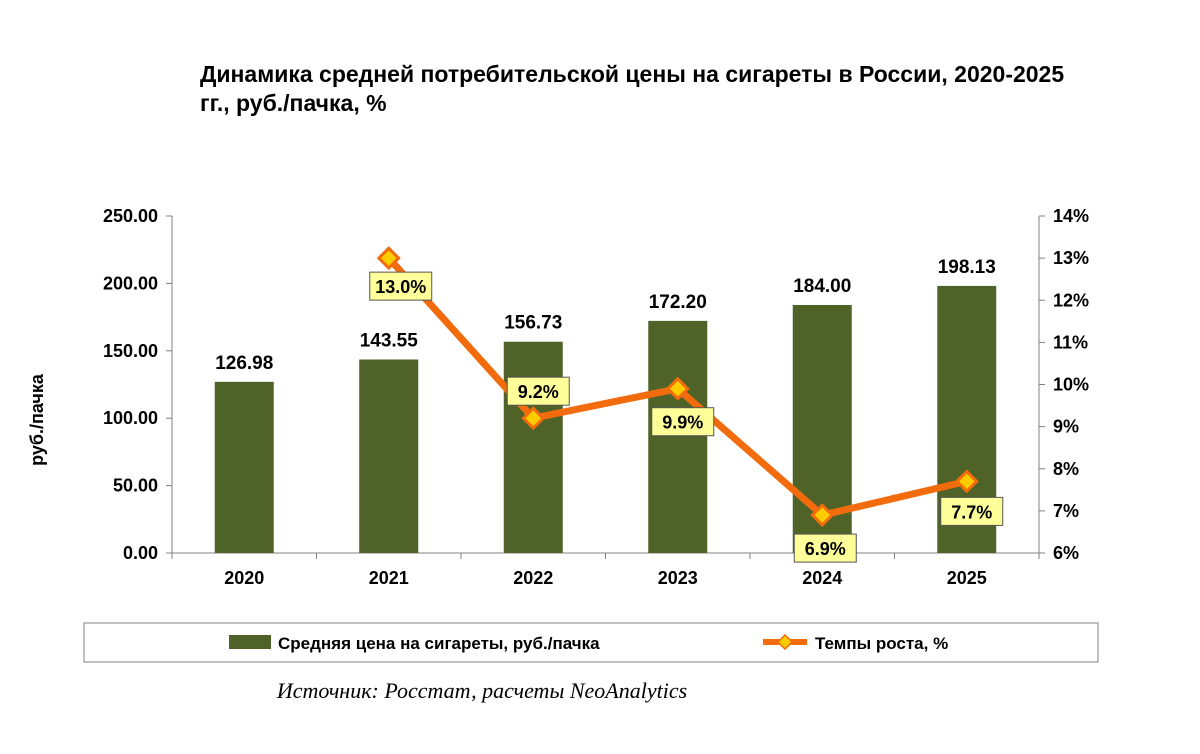 This screenshot has width=1200, height=754. Describe the element at coordinates (293, 103) in the screenshot. I see `chart-title-line-2: гг., руб./пачка, %` at that location.